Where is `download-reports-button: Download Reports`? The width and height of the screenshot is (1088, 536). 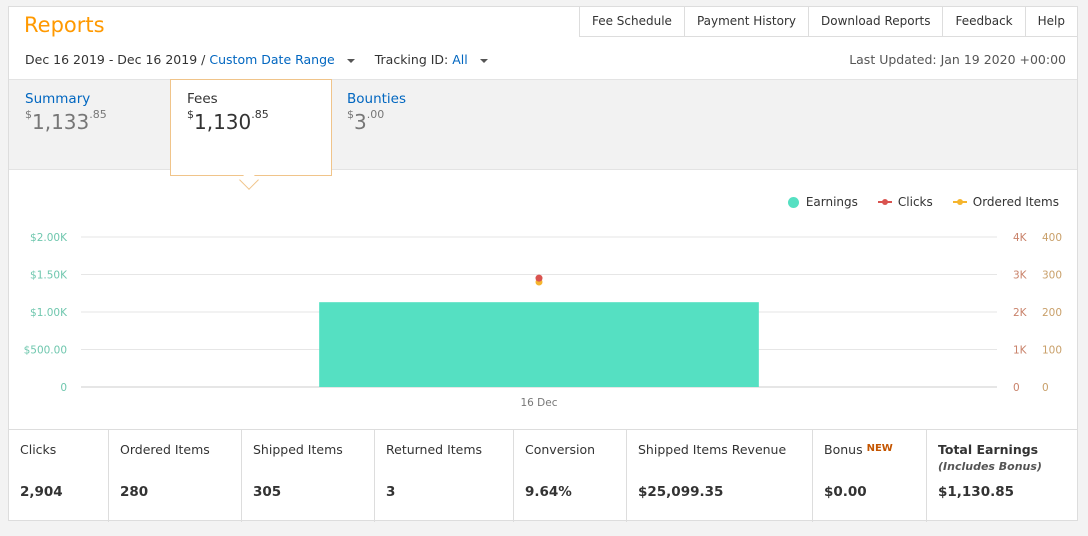
download-reports-button: Download Reports is located at coordinates (876, 21).